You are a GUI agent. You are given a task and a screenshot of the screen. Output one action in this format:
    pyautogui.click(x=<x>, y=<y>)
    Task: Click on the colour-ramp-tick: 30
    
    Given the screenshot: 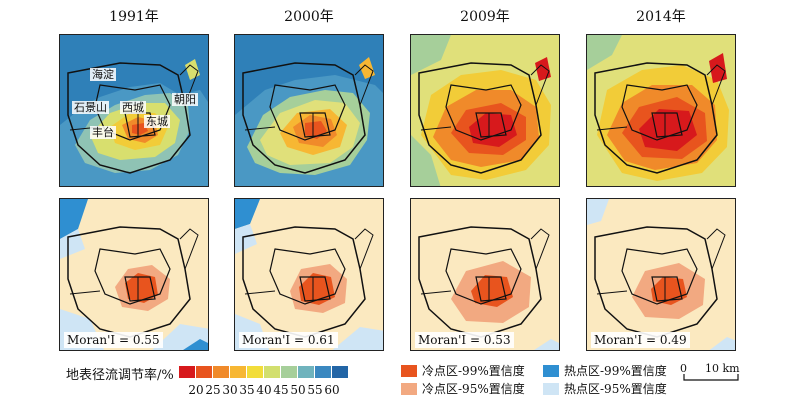 What is the action you would take?
    pyautogui.click(x=230, y=390)
    